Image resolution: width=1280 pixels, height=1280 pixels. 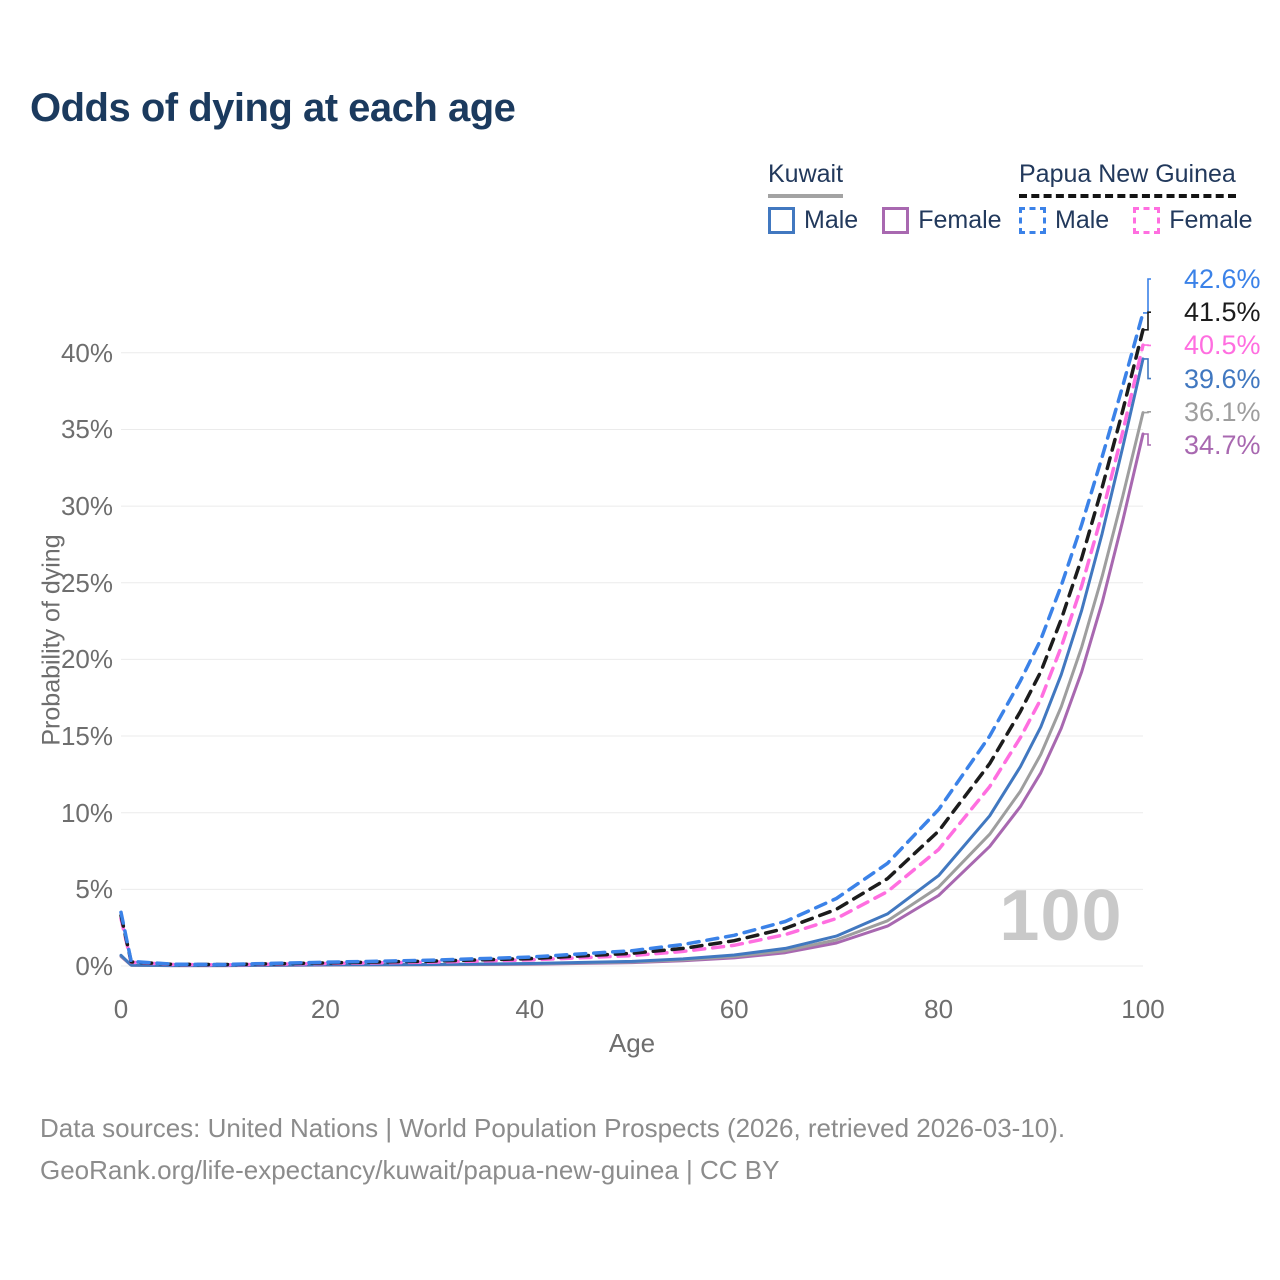 What do you see at coordinates (885, 197) in the screenshot?
I see `legend-group-kuwait: Kuwait Male Female` at bounding box center [885, 197].